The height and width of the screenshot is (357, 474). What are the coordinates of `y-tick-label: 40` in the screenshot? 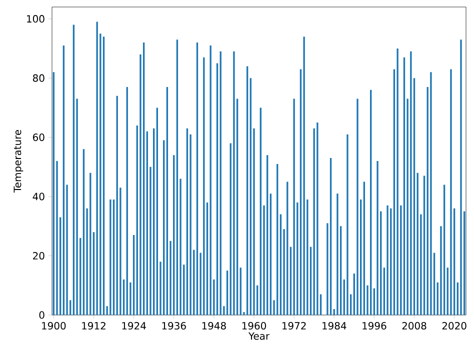 It's located at (38, 196).